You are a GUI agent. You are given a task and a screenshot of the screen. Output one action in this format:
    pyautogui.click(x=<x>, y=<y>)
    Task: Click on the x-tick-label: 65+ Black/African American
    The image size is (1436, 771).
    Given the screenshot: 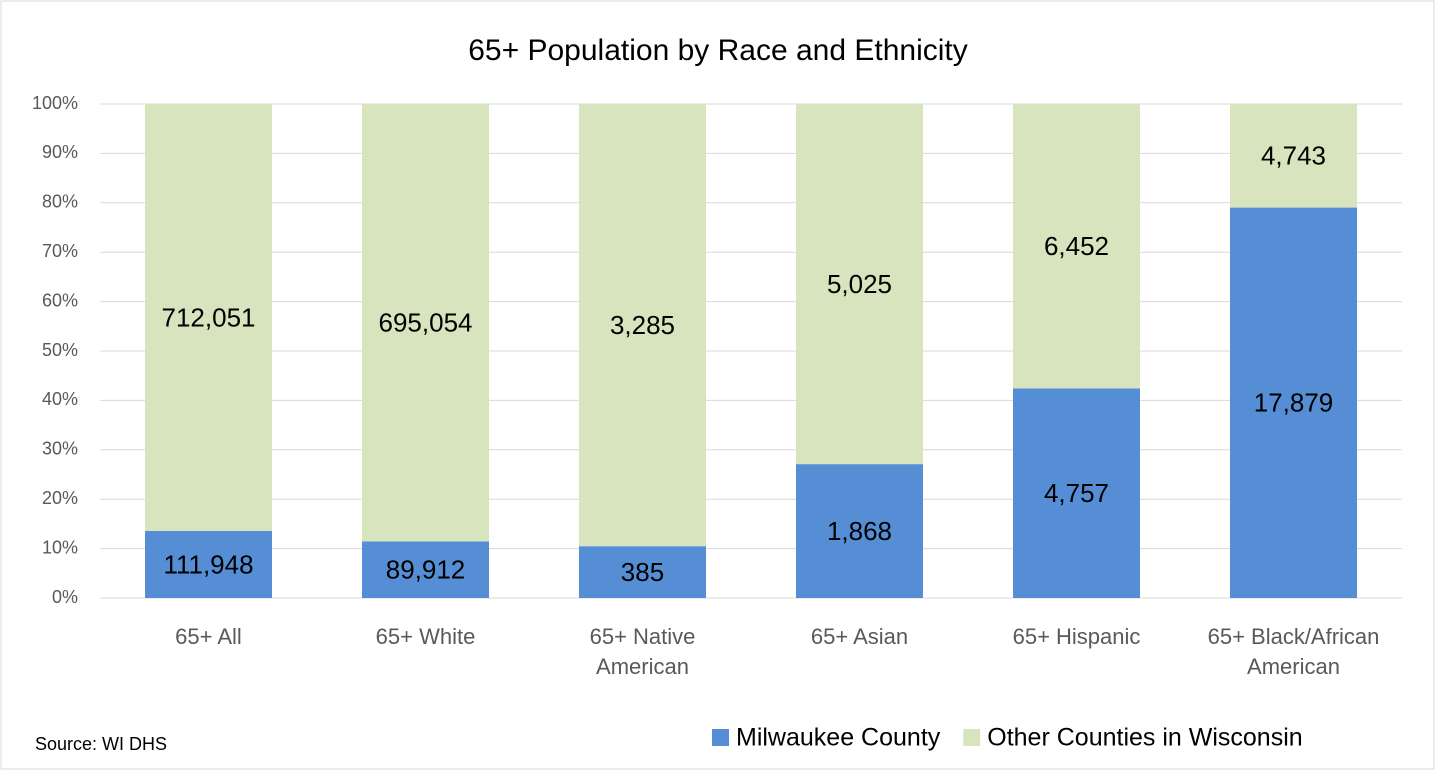 What is the action you would take?
    pyautogui.click(x=1293, y=651)
    